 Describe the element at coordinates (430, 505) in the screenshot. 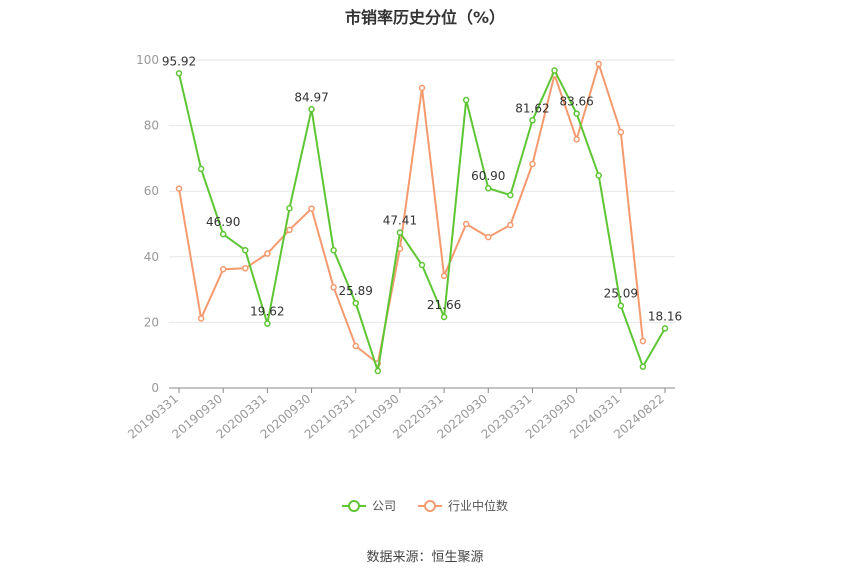

I see `legend-swatch-industry` at that location.